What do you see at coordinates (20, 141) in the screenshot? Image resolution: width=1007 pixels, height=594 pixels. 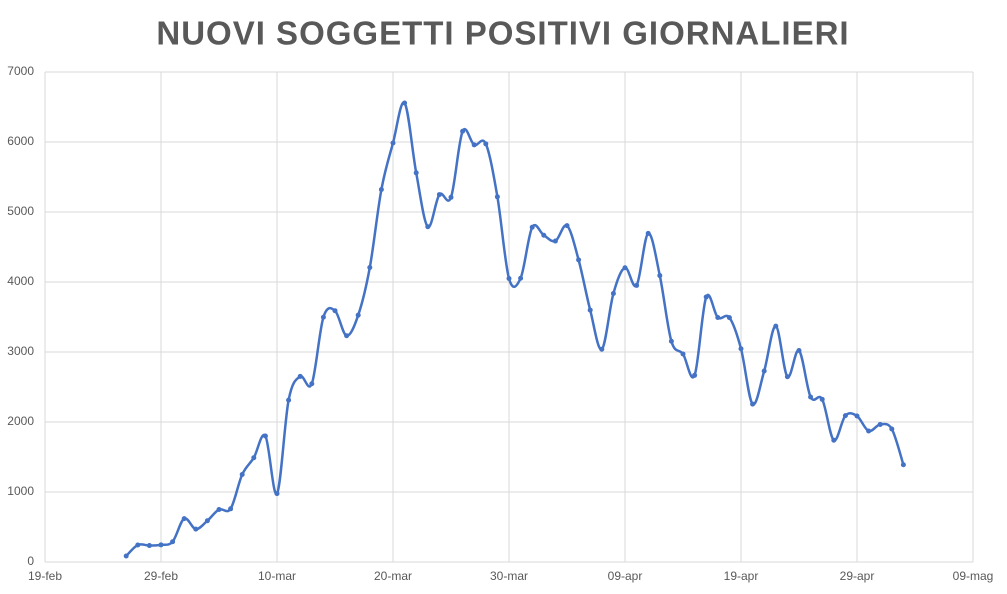 I see `y-tick-label: 6000` at bounding box center [20, 141].